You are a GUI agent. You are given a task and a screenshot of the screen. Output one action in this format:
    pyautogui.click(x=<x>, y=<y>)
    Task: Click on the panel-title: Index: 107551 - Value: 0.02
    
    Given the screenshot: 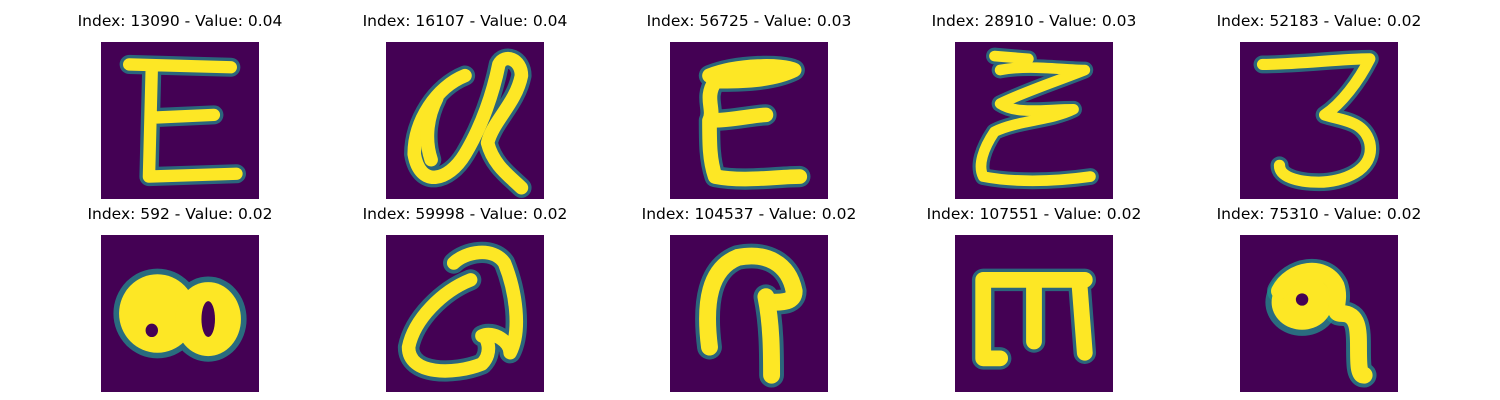 What is the action you would take?
    pyautogui.click(x=1034, y=214)
    